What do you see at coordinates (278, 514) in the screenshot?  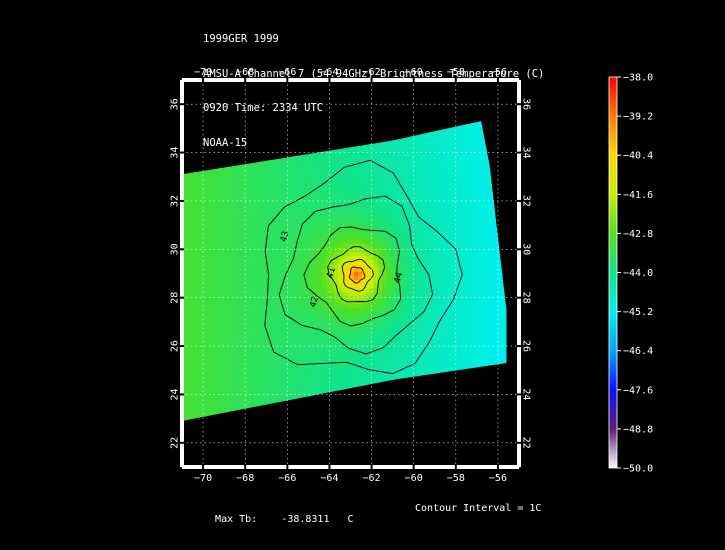 I see `max-tb-readout: Max Tb: -38.8311 C` at bounding box center [278, 514].